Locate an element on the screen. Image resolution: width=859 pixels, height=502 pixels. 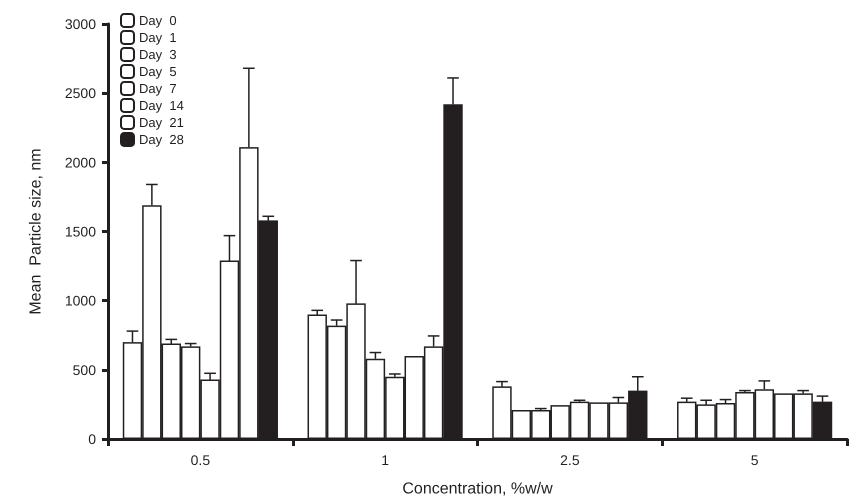
y-tick-label: 1500 is located at coordinates (80, 232).